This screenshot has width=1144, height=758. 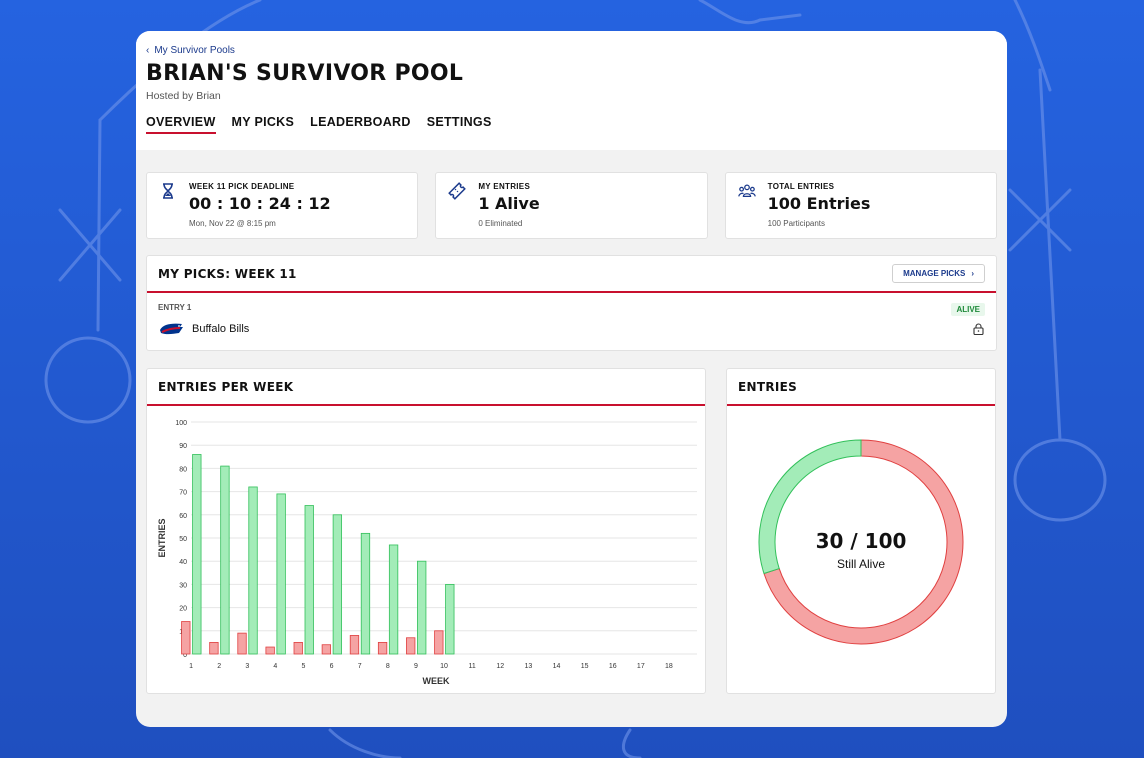 I want to click on x-tick-label: 11, so click(x=472, y=666).